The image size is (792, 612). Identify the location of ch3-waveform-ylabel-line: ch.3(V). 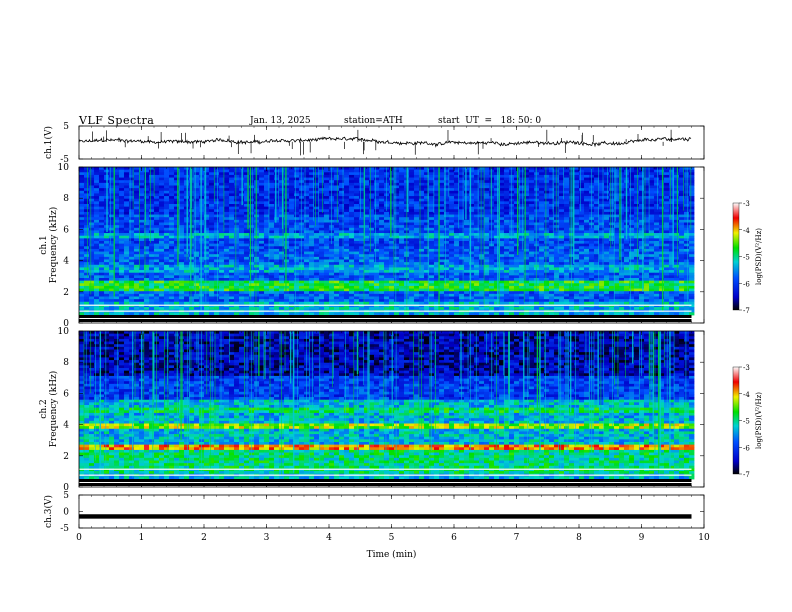
(48, 511).